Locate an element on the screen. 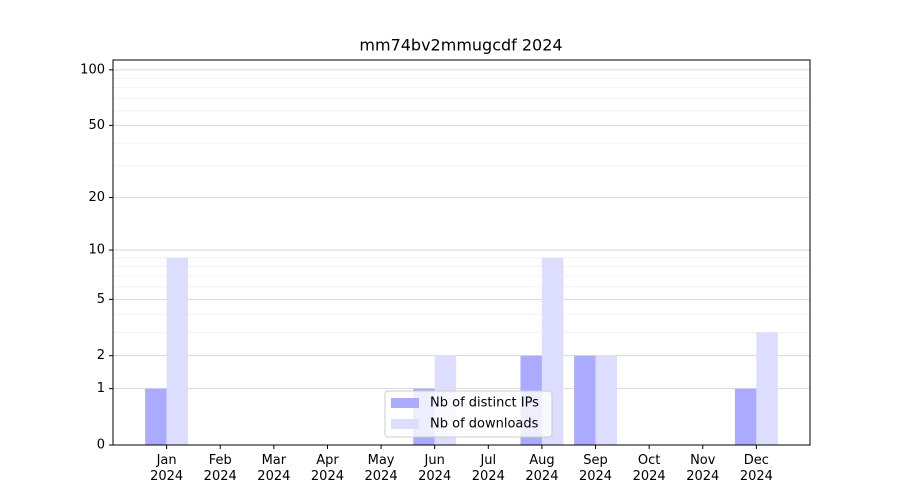 The height and width of the screenshot is (500, 900). x-tick-label: Oct 2024 is located at coordinates (649, 468).